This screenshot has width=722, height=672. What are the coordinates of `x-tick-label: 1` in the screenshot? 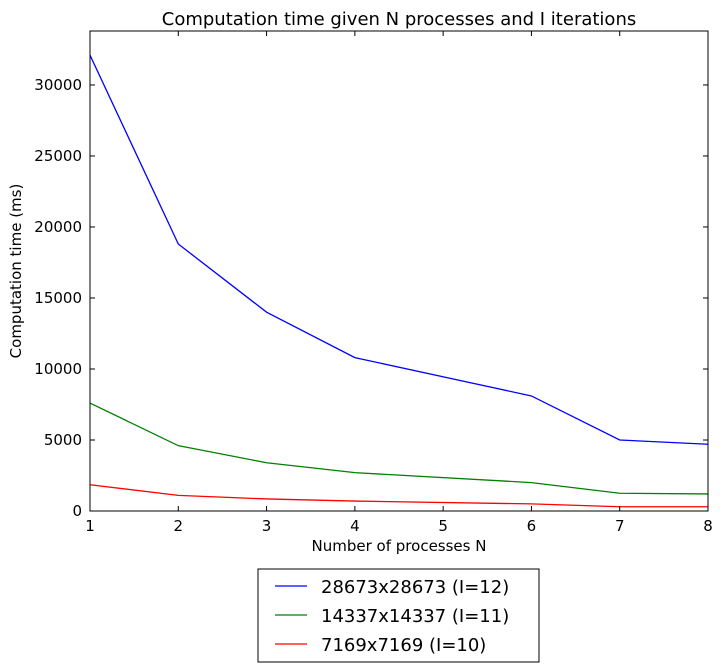 It's located at (90, 526).